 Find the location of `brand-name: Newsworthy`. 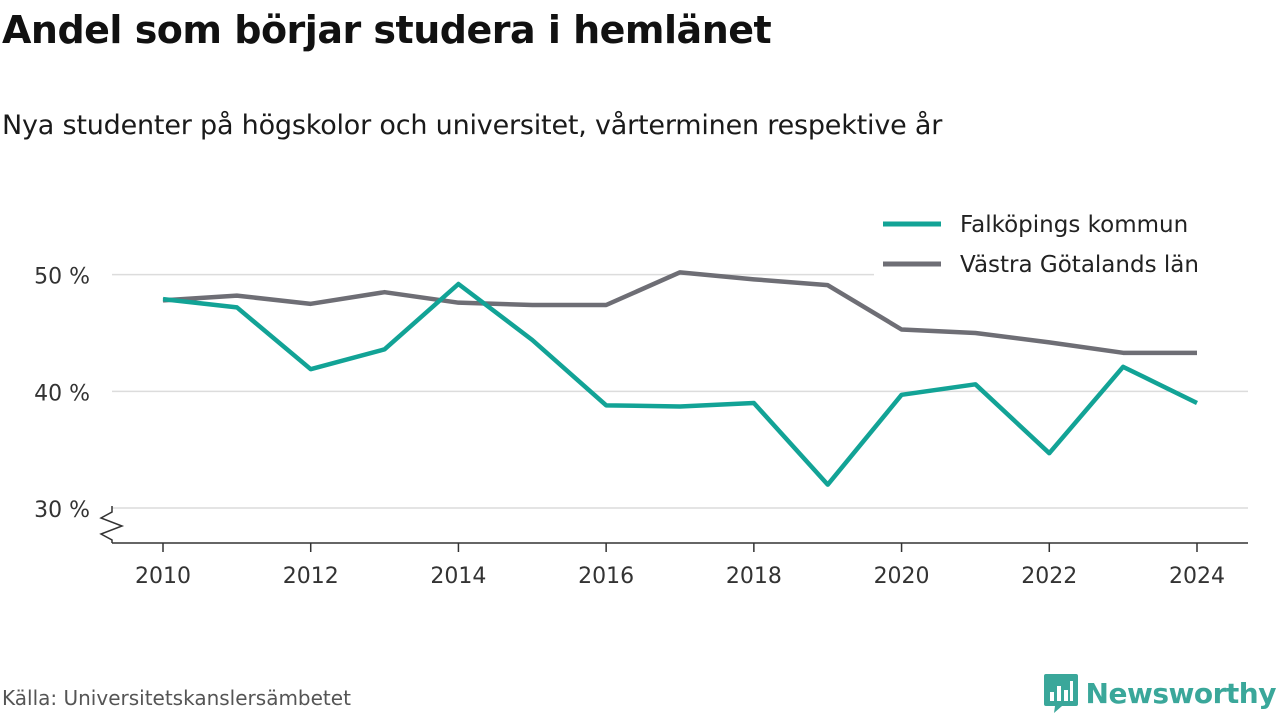

brand-name: Newsworthy is located at coordinates (1181, 693).